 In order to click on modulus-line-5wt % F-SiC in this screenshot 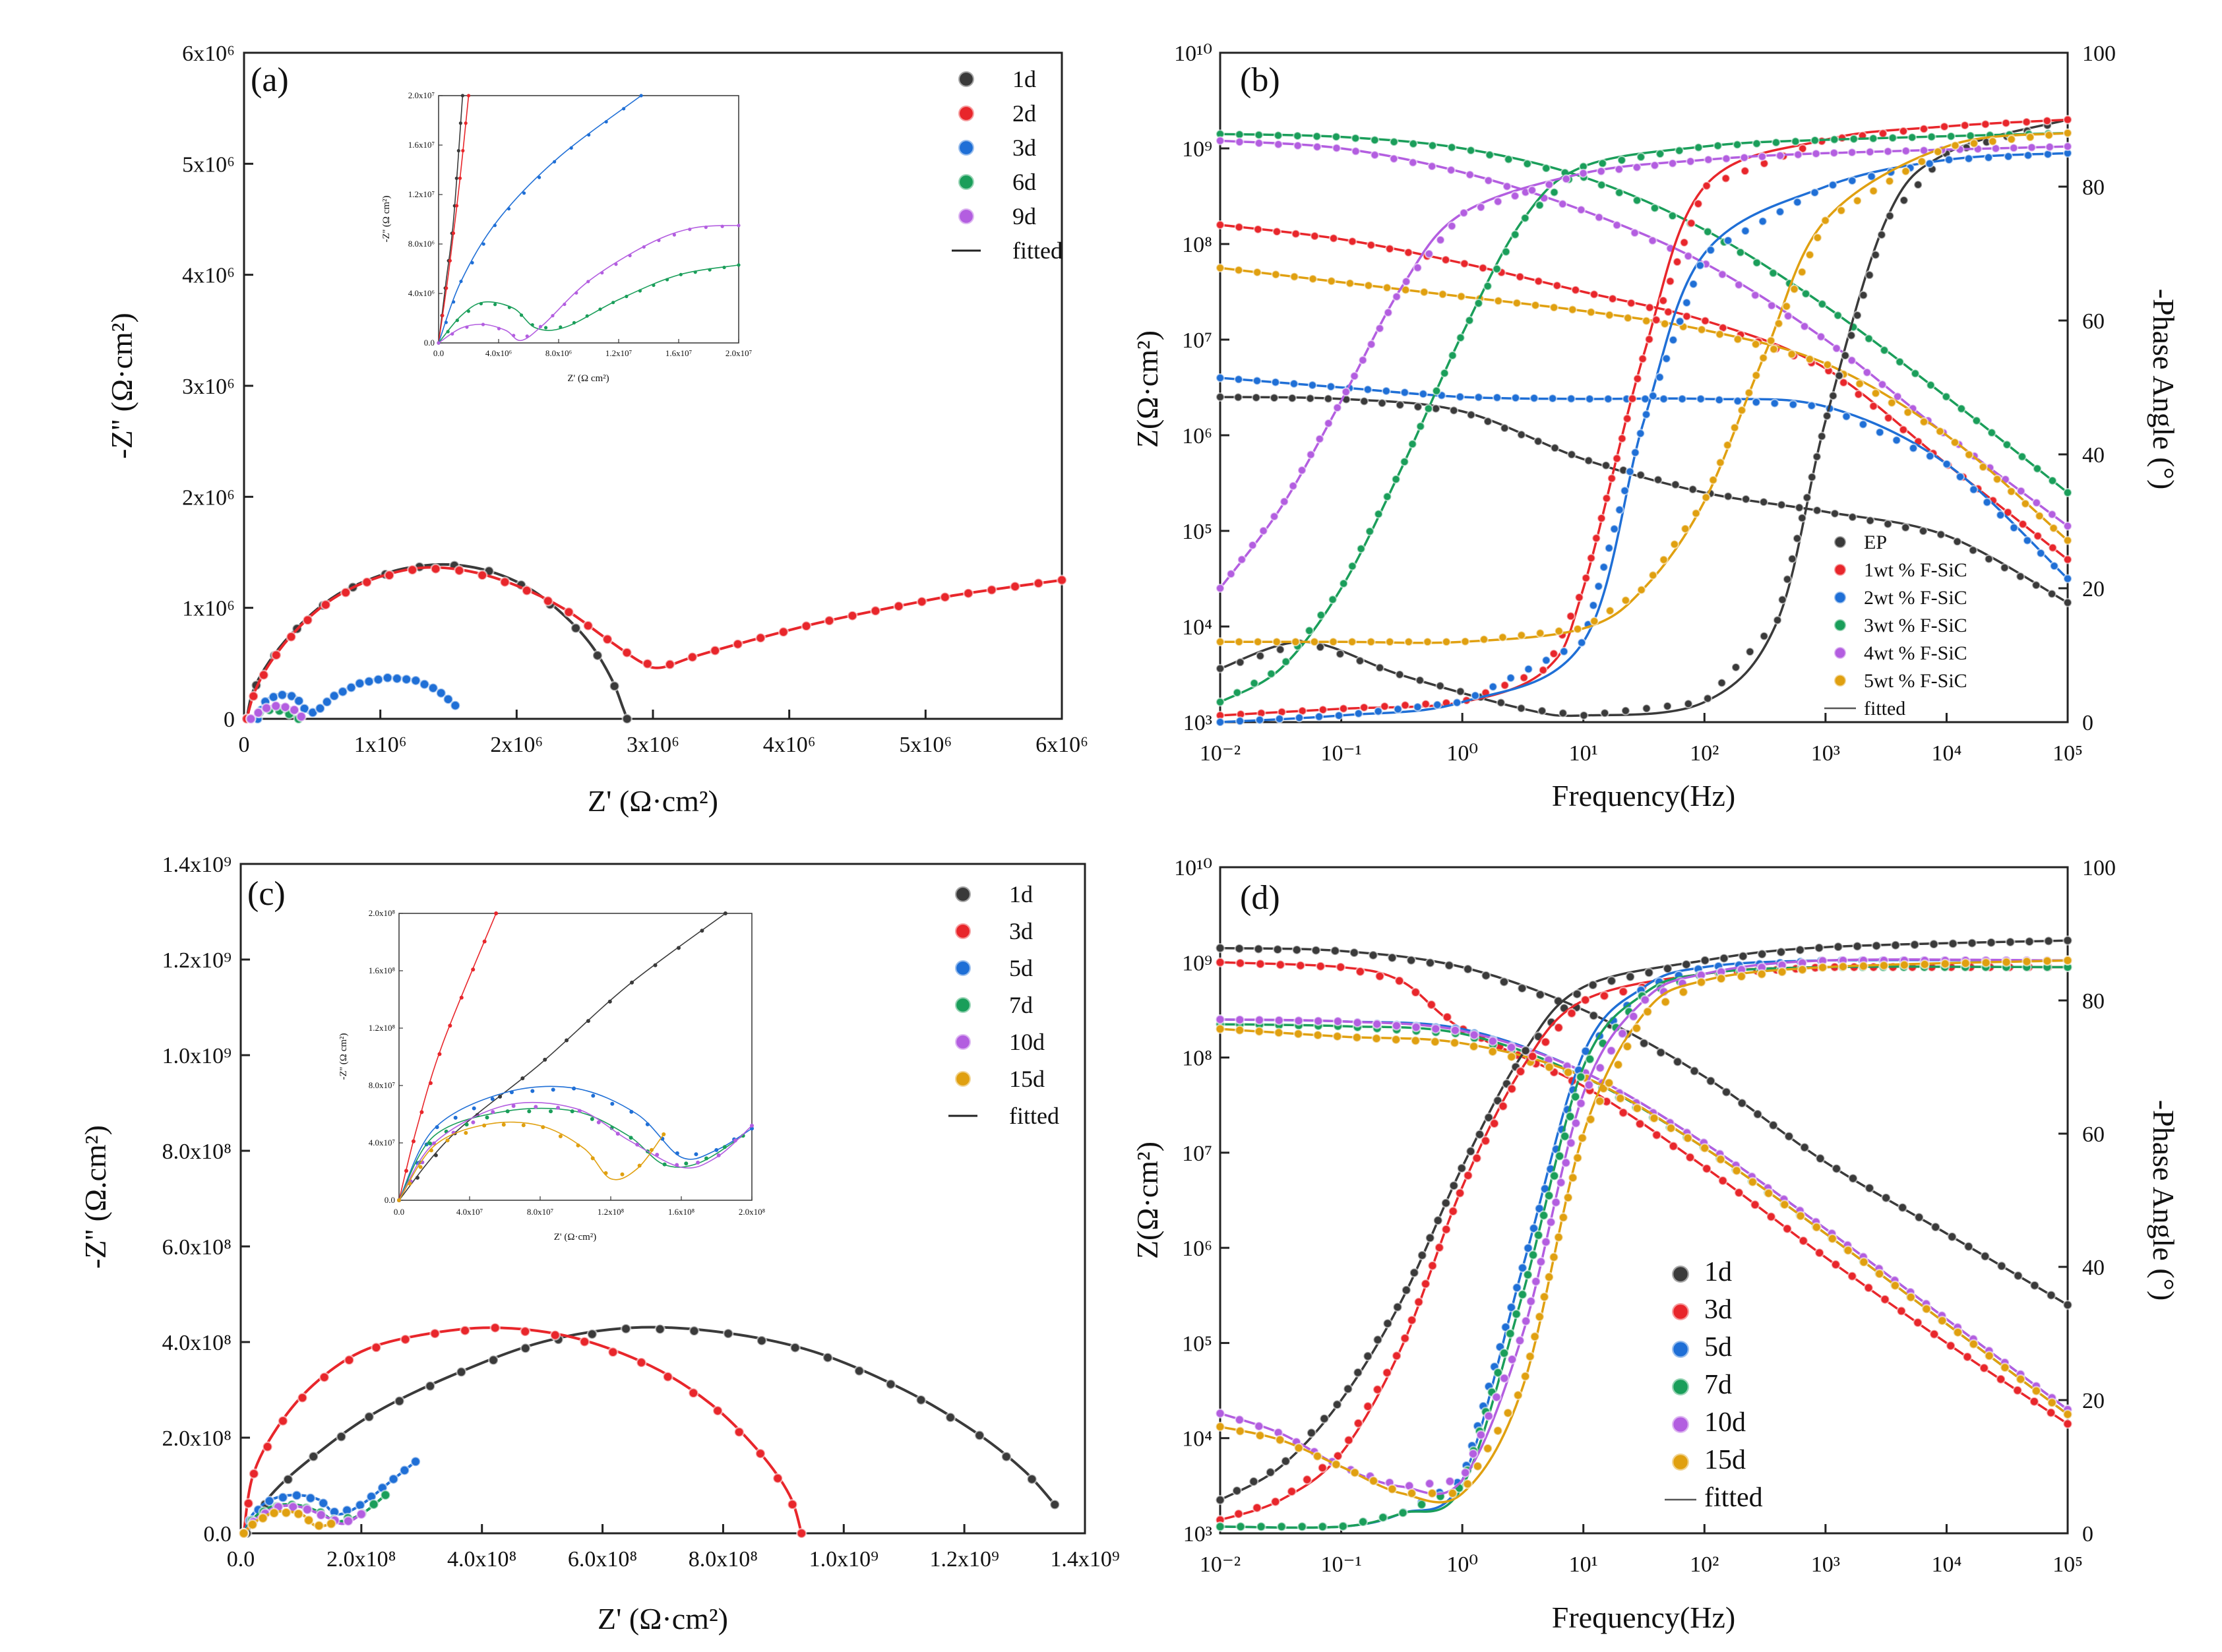, I will do `click(1644, 403)`.